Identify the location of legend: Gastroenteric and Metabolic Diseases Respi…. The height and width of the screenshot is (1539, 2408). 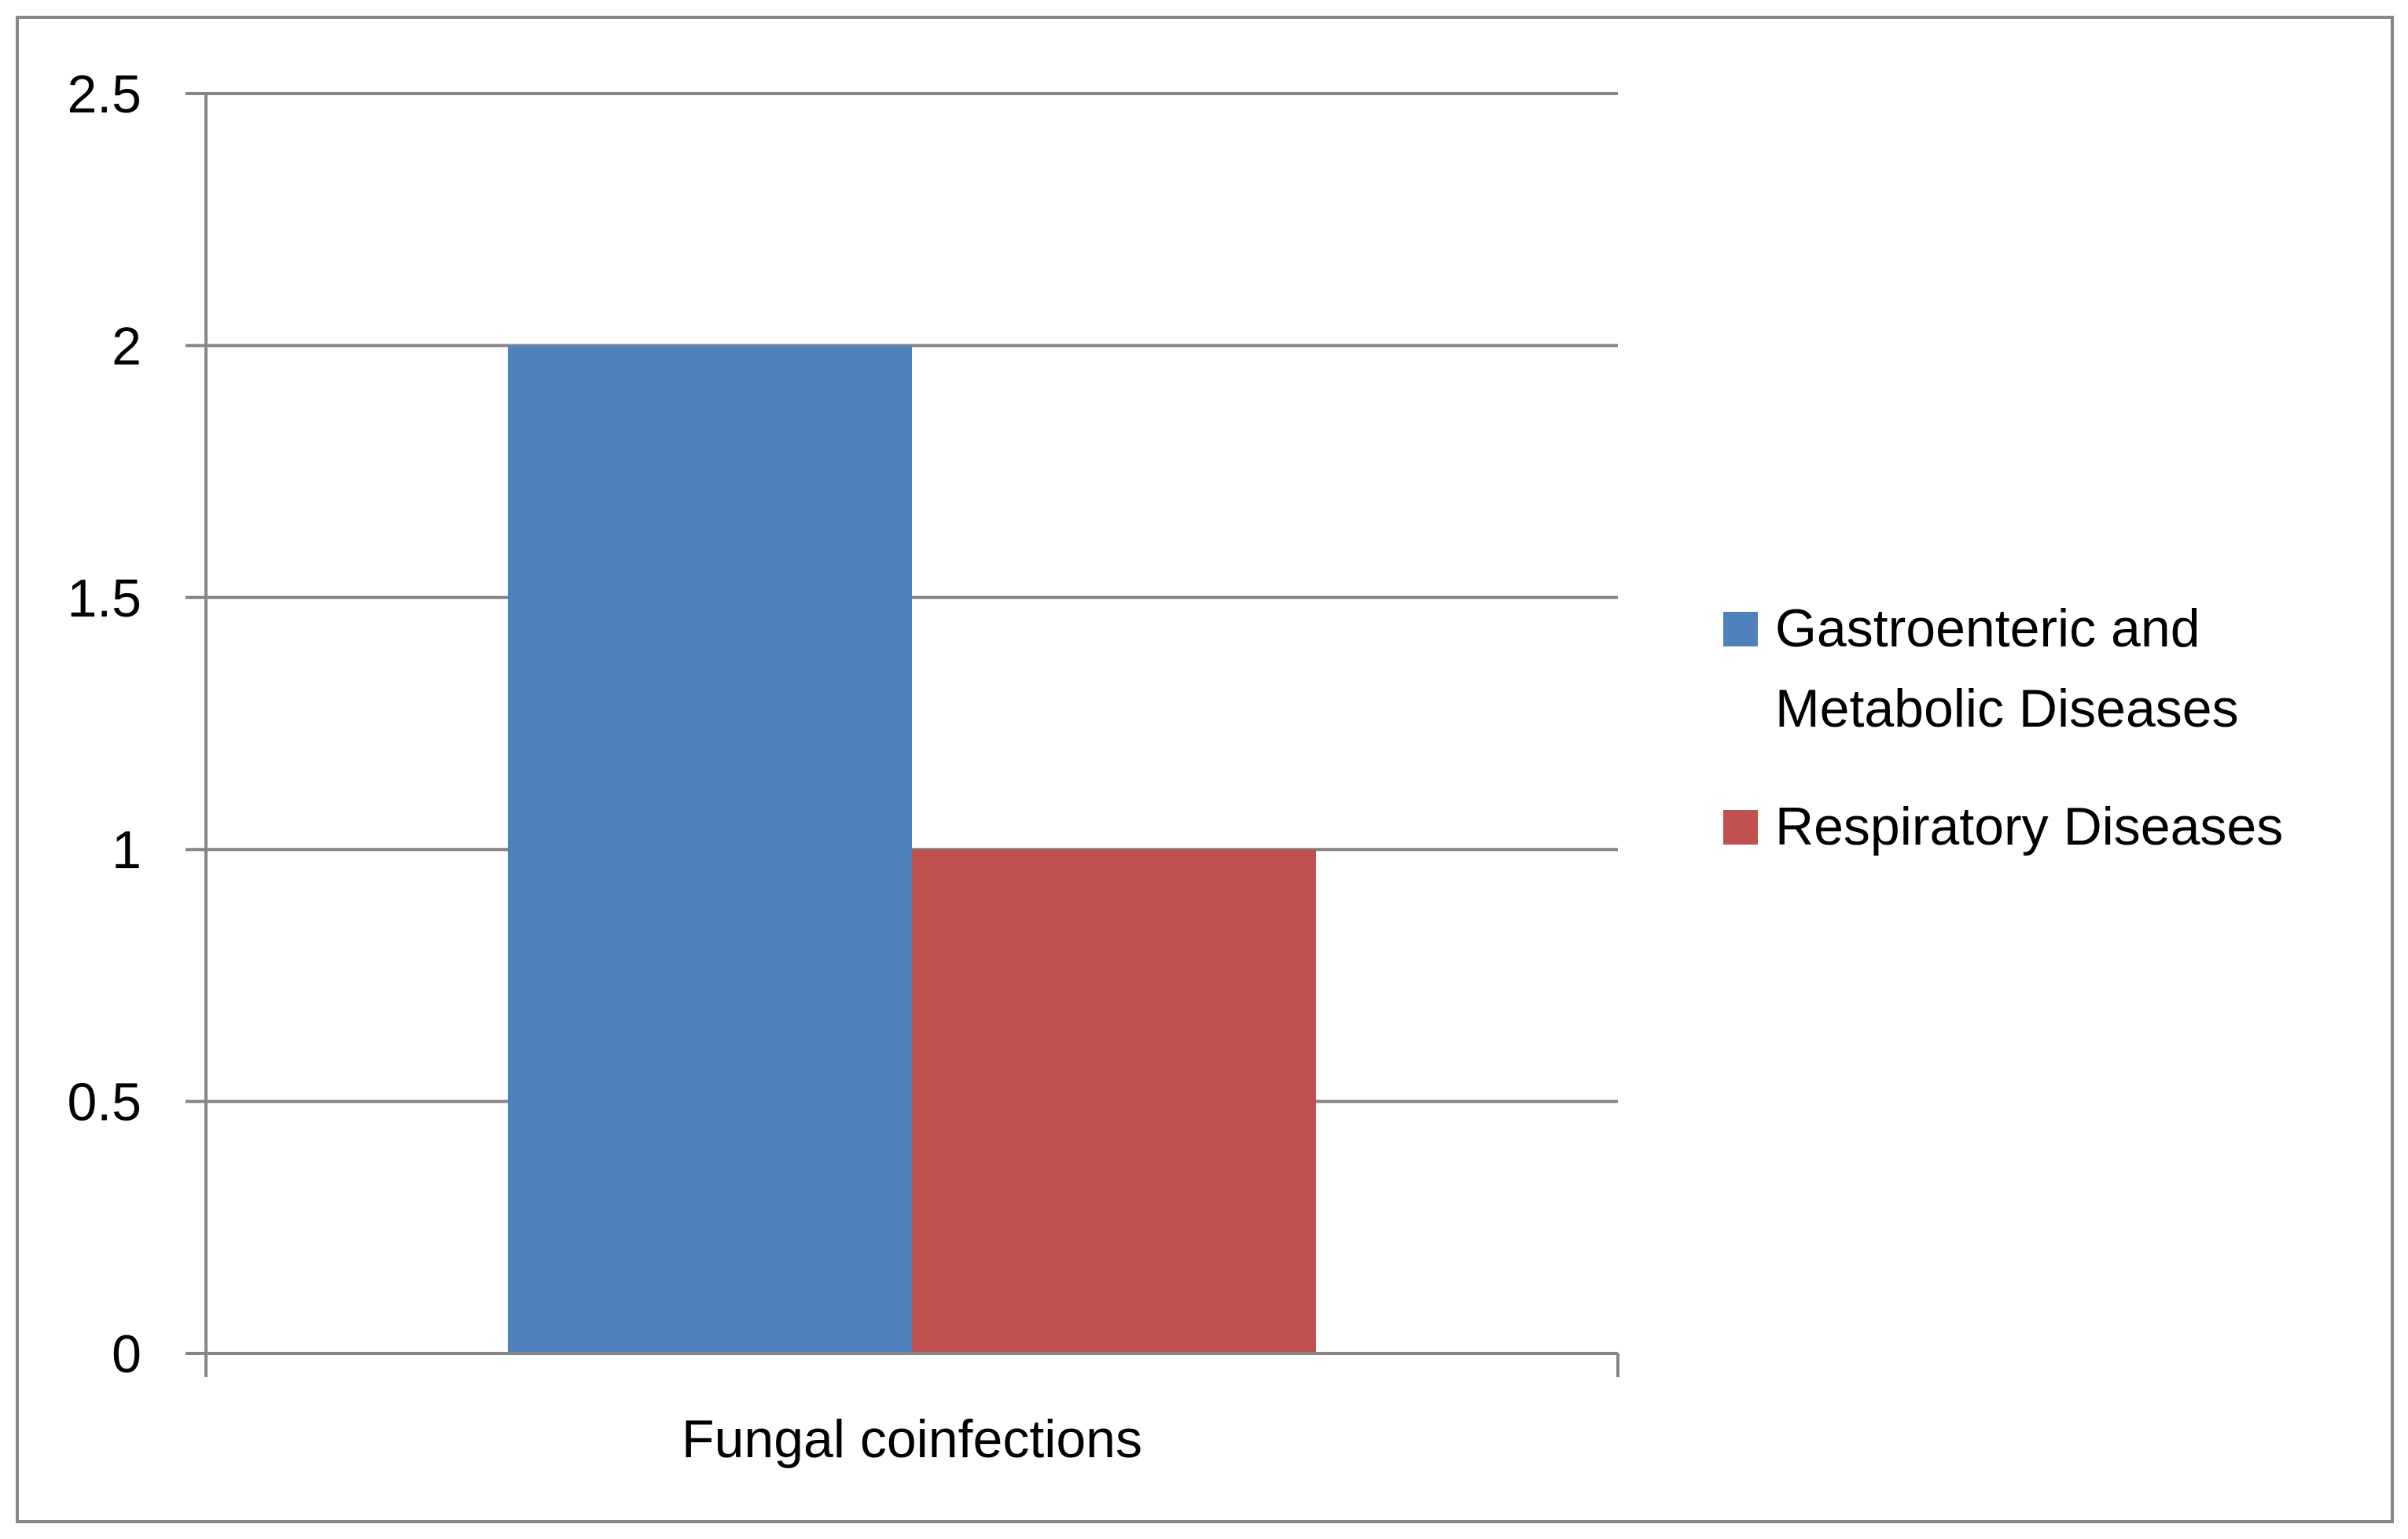
(2003, 727).